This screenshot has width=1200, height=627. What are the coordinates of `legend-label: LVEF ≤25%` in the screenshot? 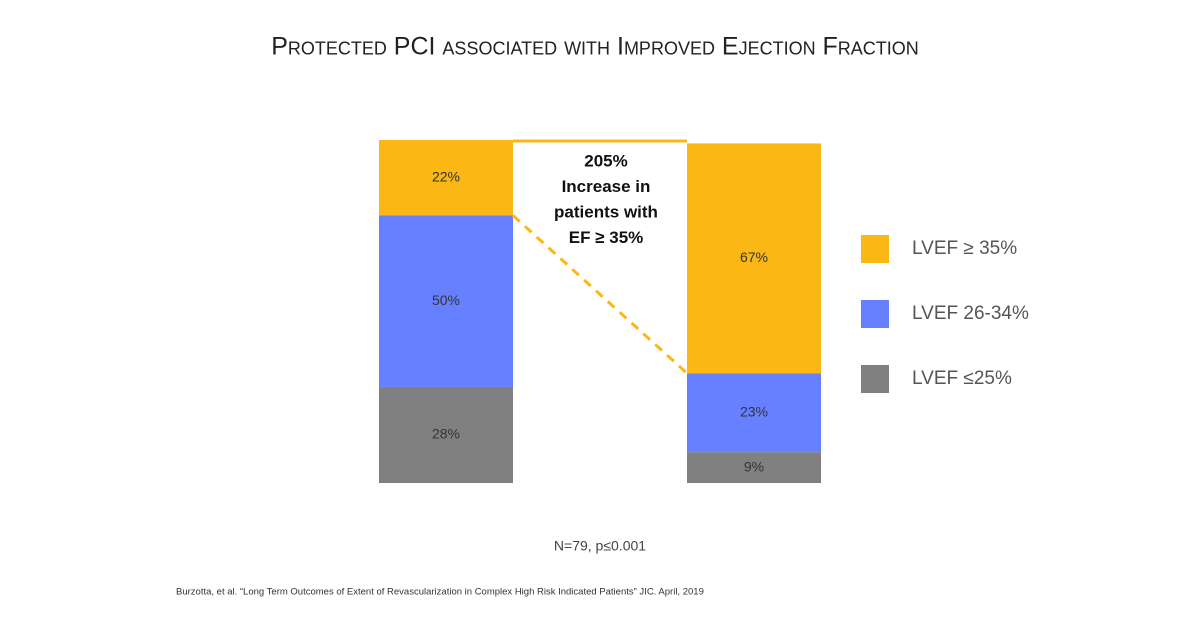 It's located at (962, 378).